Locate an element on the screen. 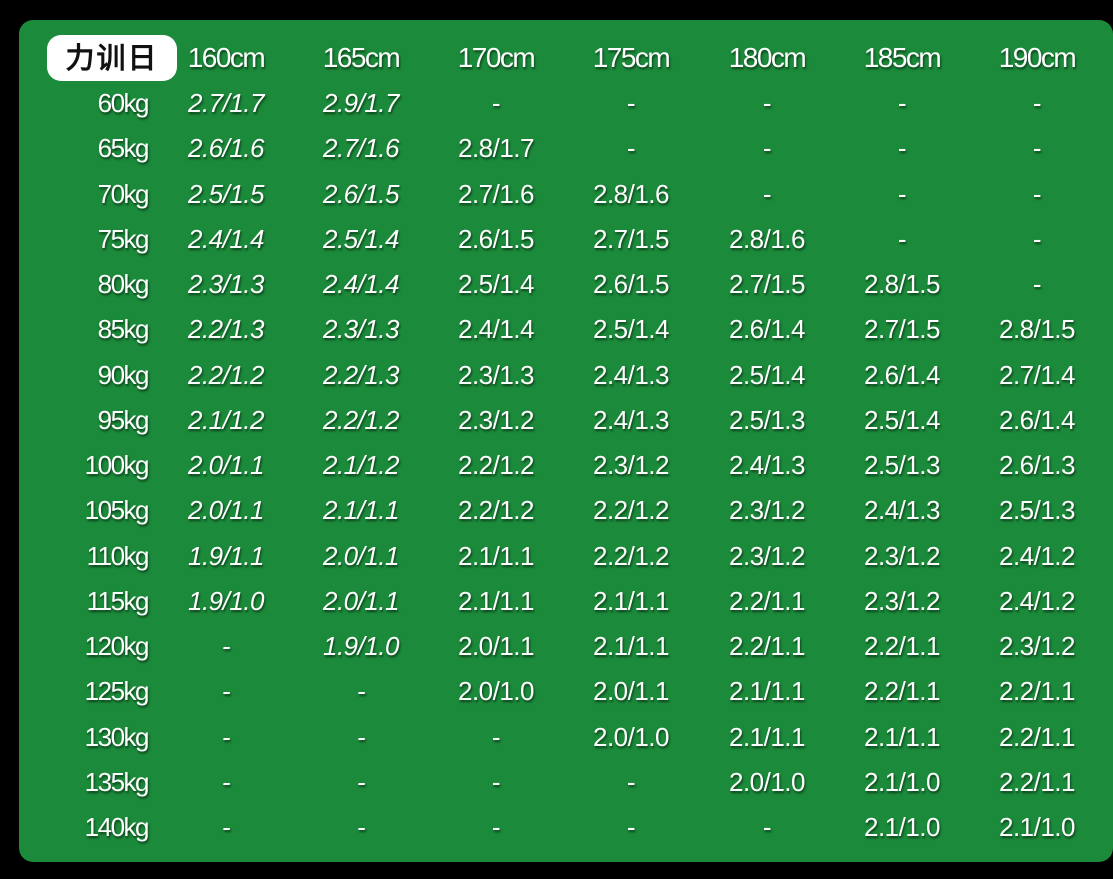 Image resolution: width=1113 pixels, height=879 pixels. row-header: 115kg is located at coordinates (118, 601).